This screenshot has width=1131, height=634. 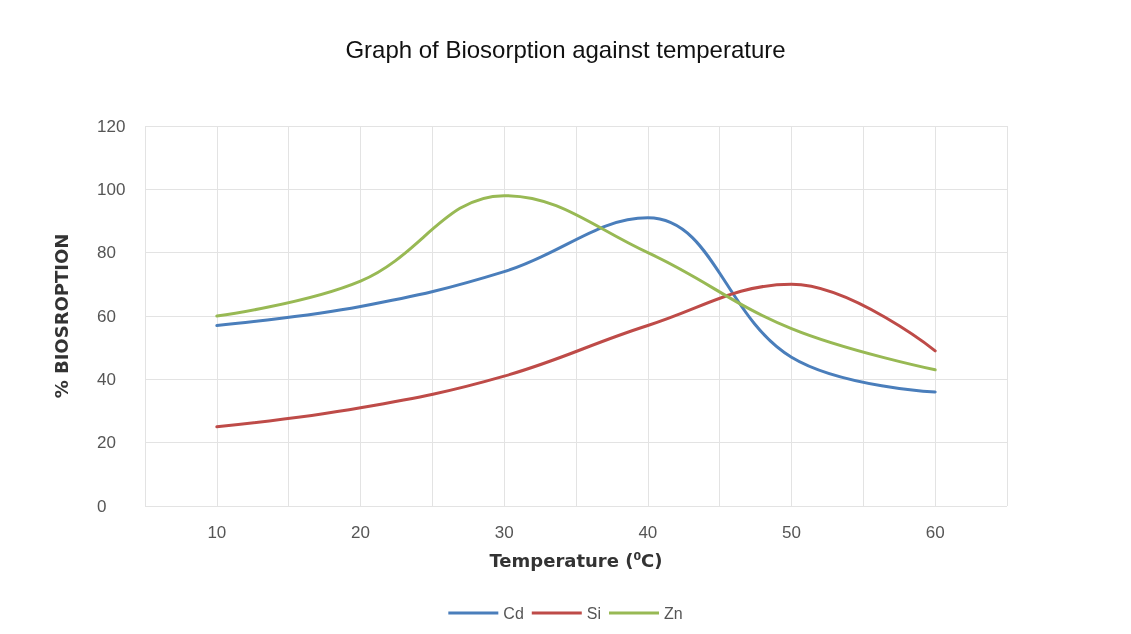 What do you see at coordinates (791, 532) in the screenshot?
I see `x-tick-label: 50` at bounding box center [791, 532].